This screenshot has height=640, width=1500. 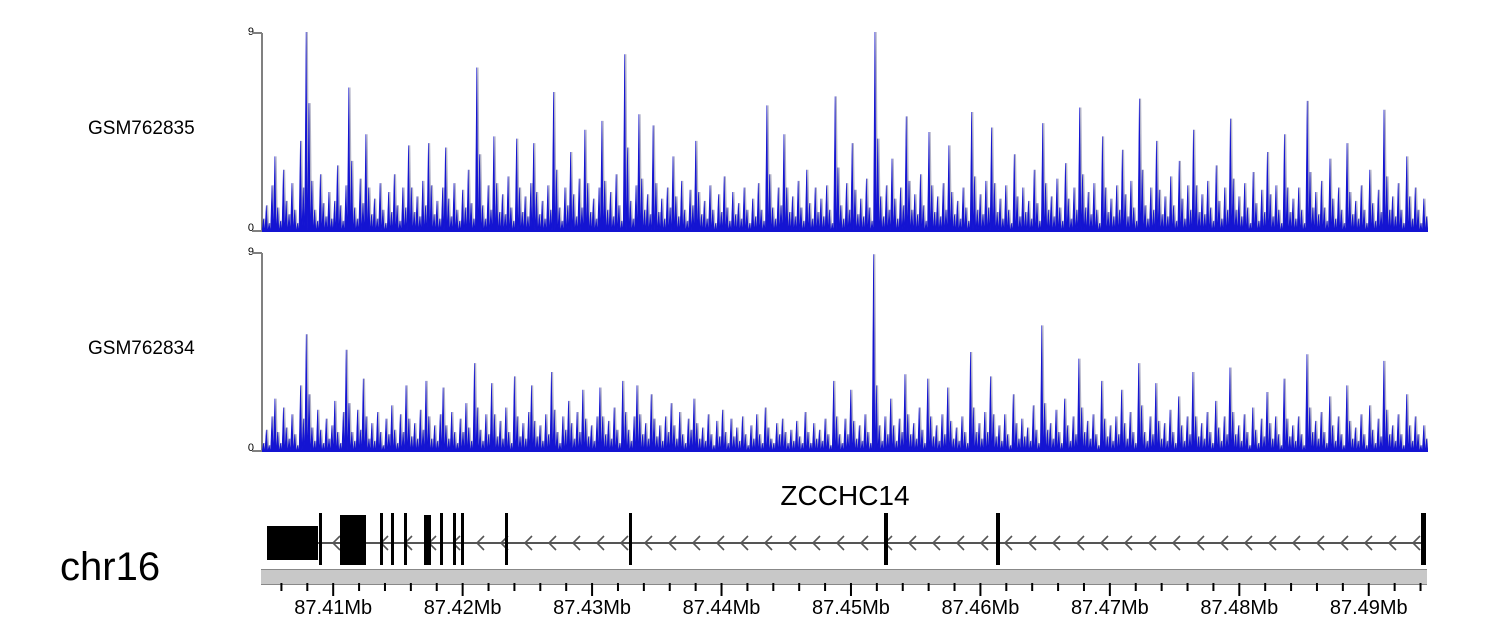 I want to click on ruler-label: 87.48Mb, so click(x=1239, y=608).